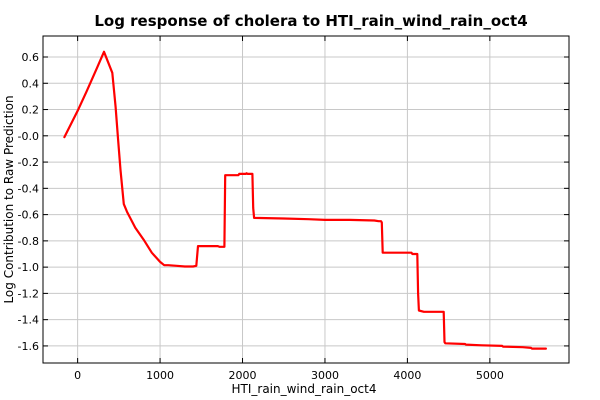 Image resolution: width=600 pixels, height=400 pixels. I want to click on y-tick-label: -0.4, so click(28, 188).